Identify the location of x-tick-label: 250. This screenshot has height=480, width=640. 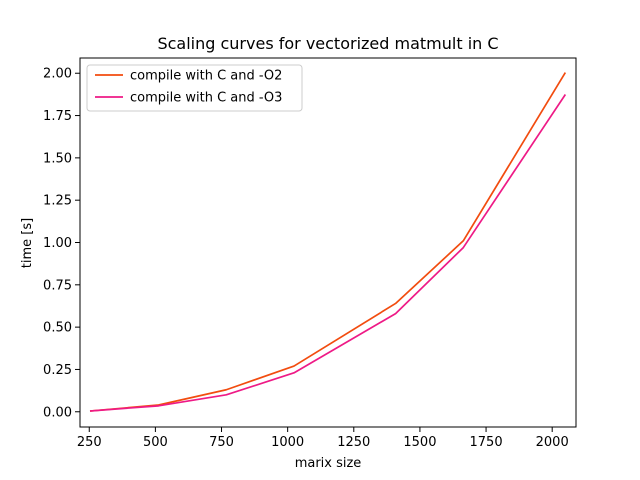
(89, 442).